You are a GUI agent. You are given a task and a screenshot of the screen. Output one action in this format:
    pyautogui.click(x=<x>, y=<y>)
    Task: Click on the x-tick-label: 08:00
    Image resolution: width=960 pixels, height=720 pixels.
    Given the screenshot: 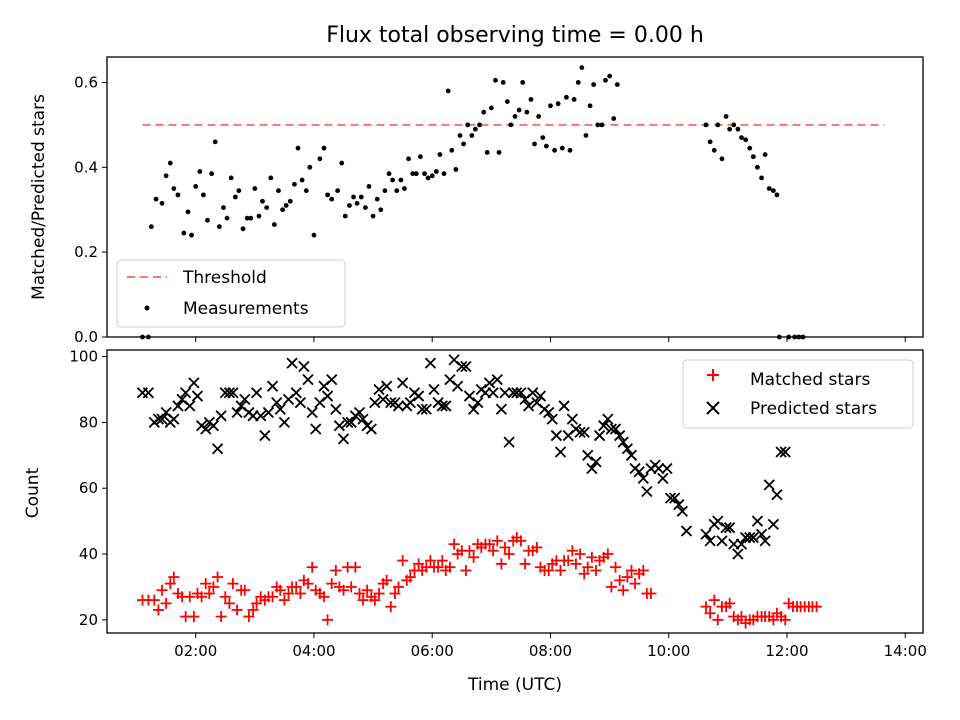 What is the action you would take?
    pyautogui.click(x=550, y=651)
    